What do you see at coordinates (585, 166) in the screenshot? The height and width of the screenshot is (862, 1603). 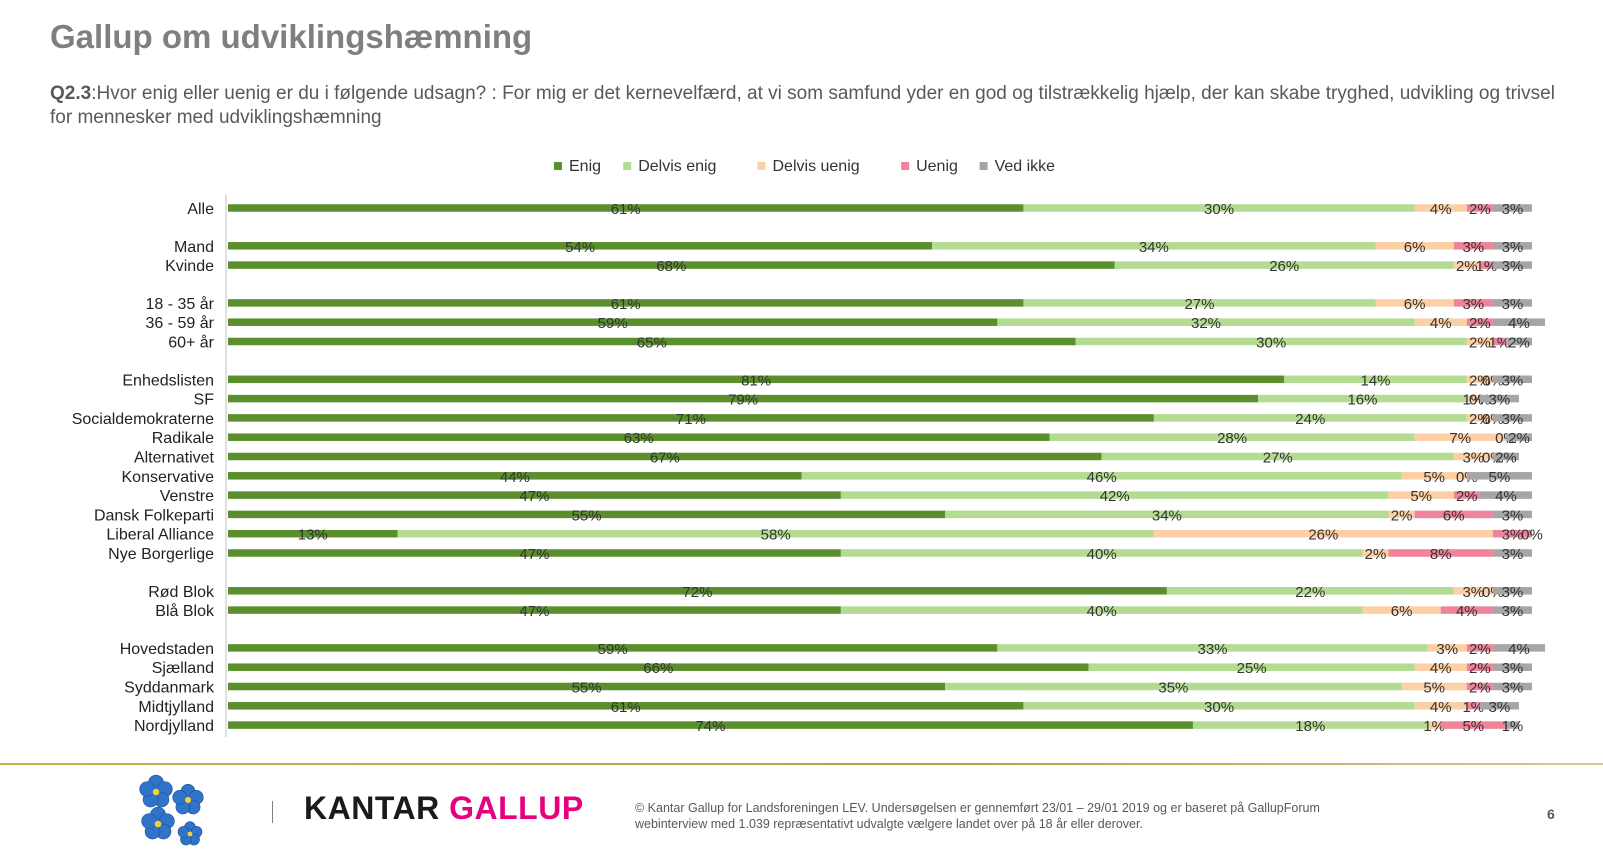 I see `legend-label-enig: Enig` at bounding box center [585, 166].